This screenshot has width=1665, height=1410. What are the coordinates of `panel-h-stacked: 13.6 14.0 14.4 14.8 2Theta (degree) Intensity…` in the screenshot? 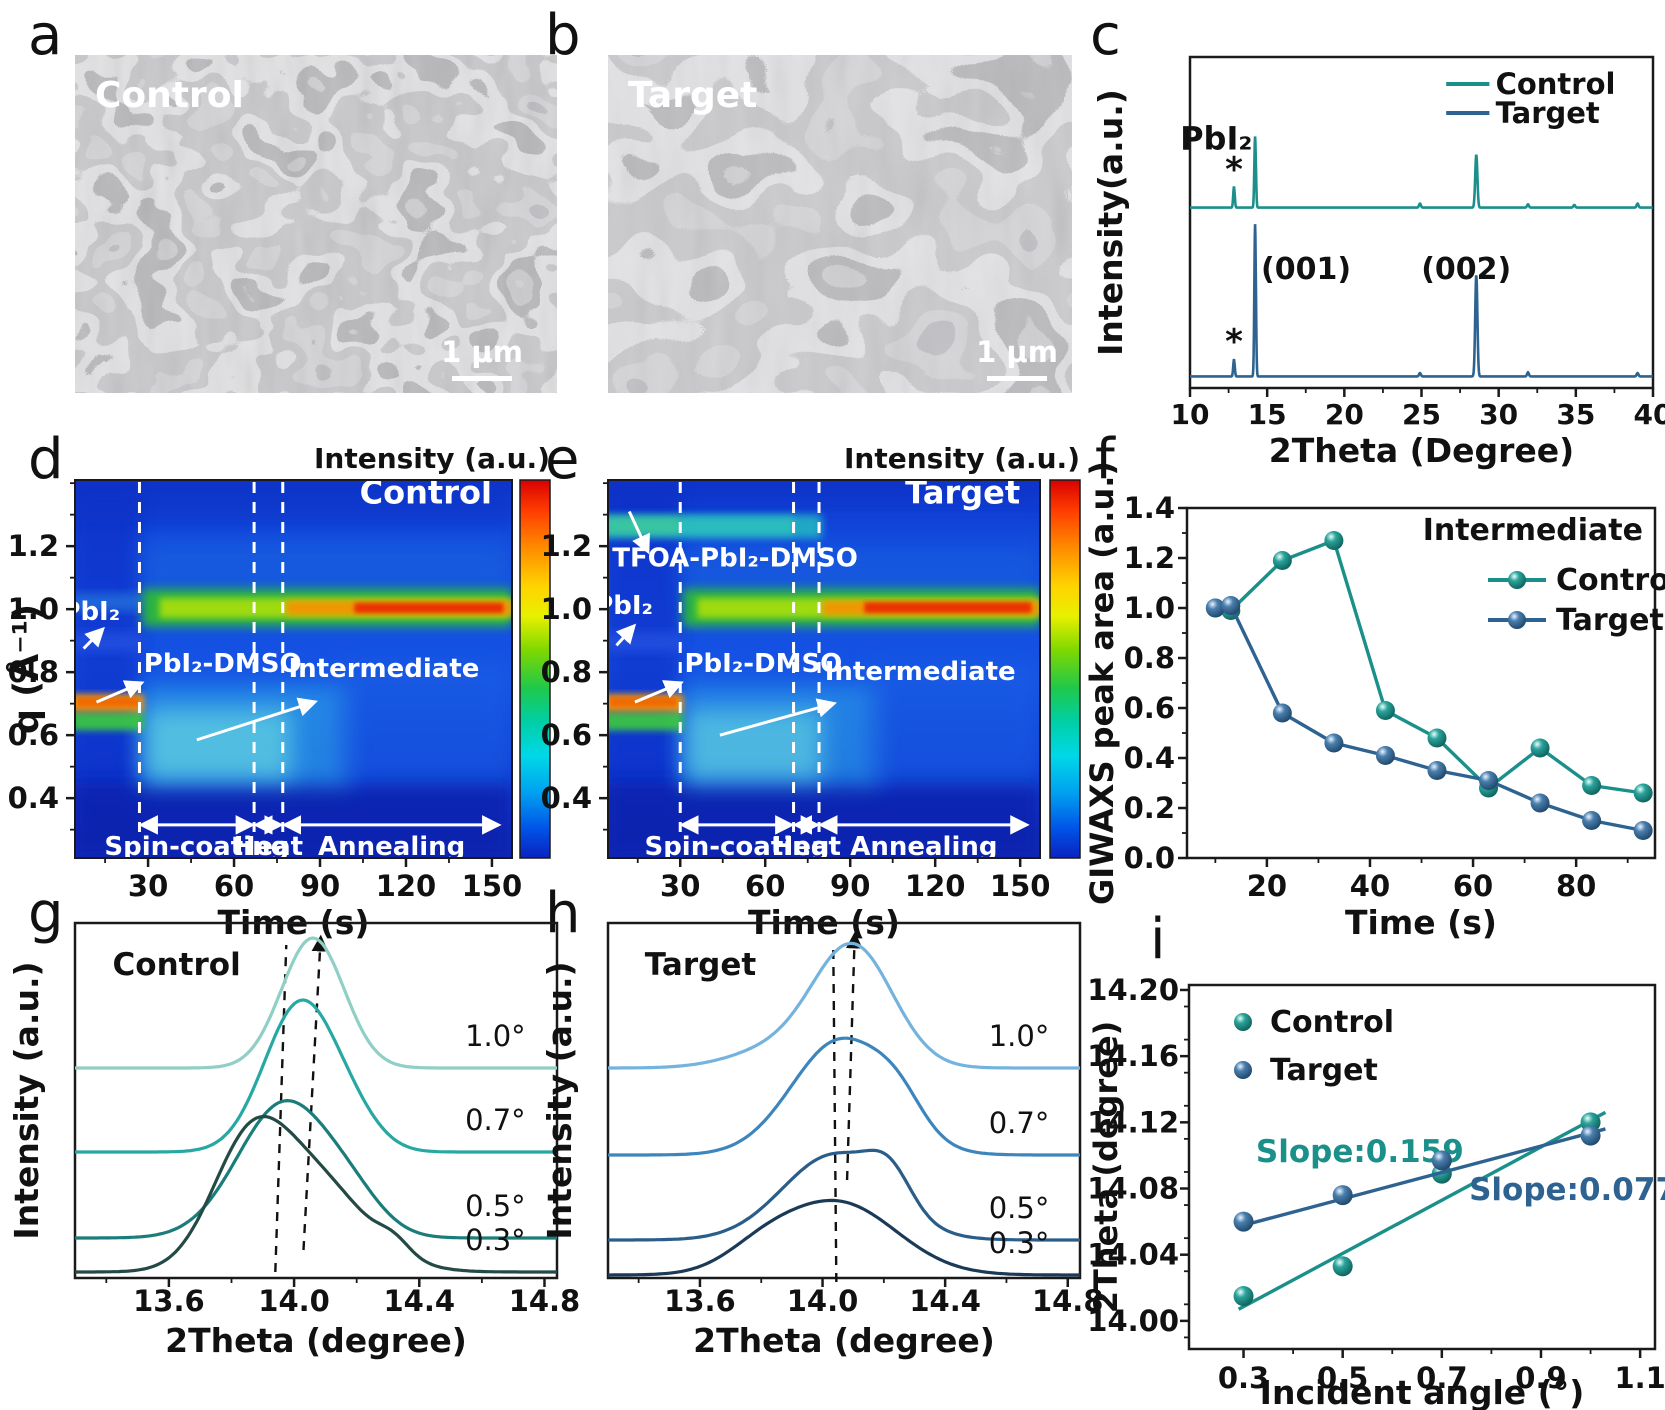 It's located at (822, 1140).